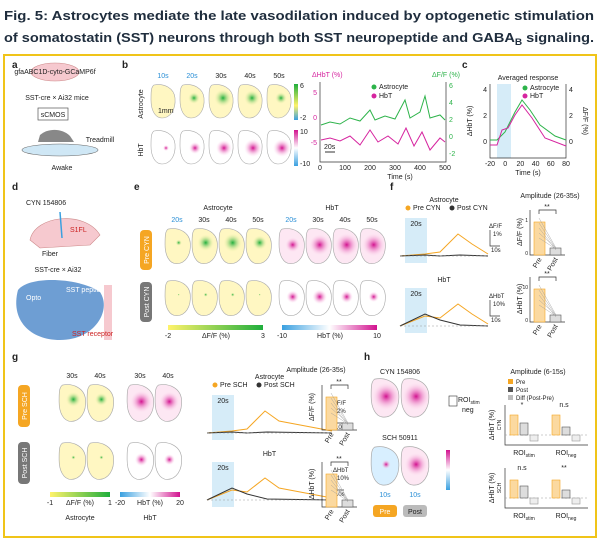 The width and height of the screenshot is (600, 540). Describe the element at coordinates (445, 168) in the screenshot. I see `tick-label: 500` at that location.